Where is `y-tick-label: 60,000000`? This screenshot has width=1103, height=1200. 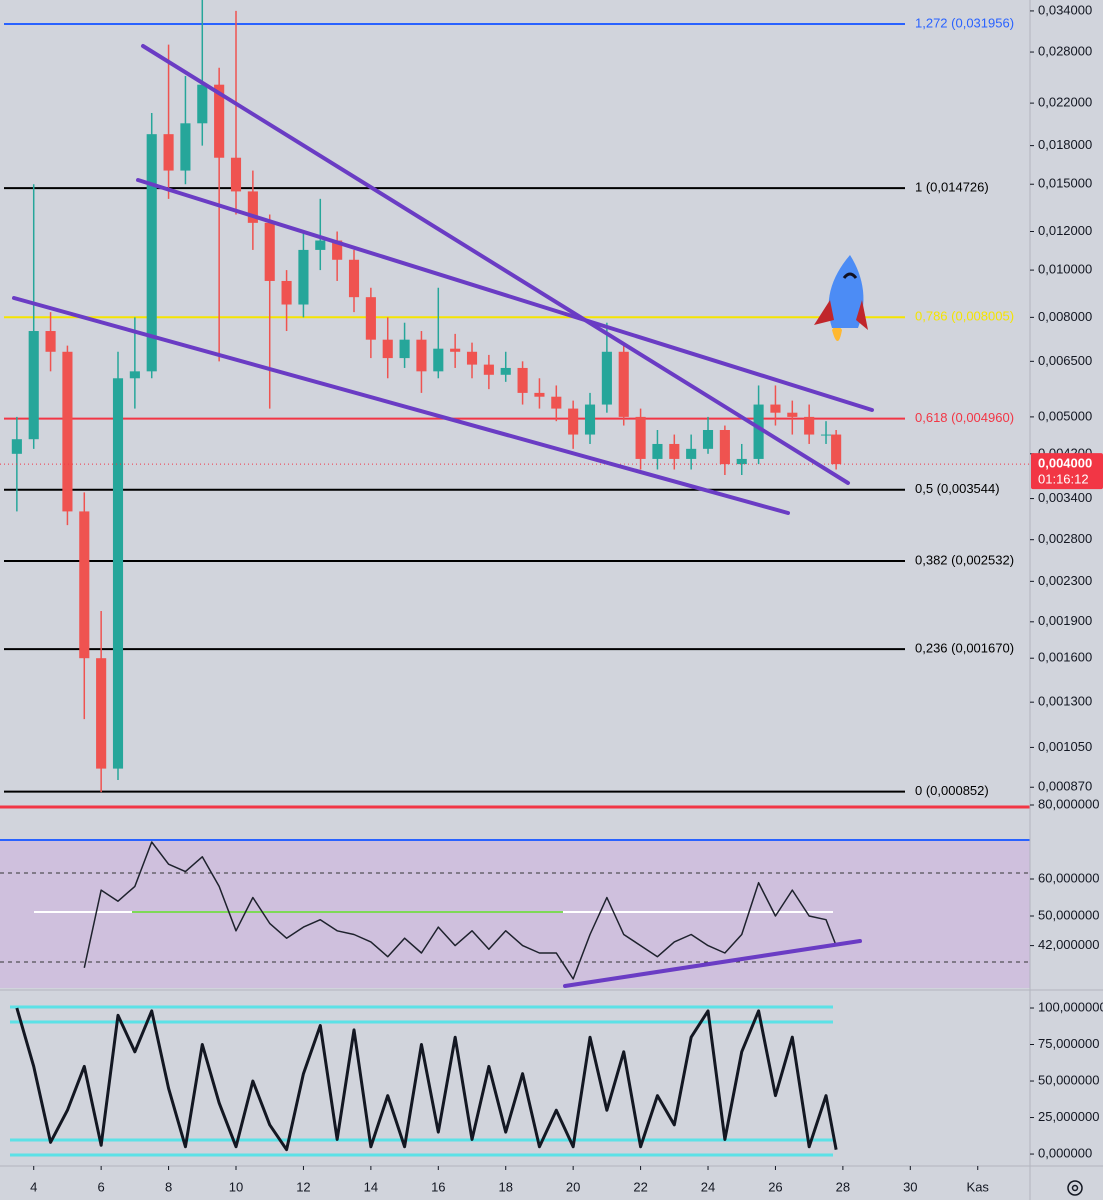
y-tick-label: 60,000000 is located at coordinates (1068, 877).